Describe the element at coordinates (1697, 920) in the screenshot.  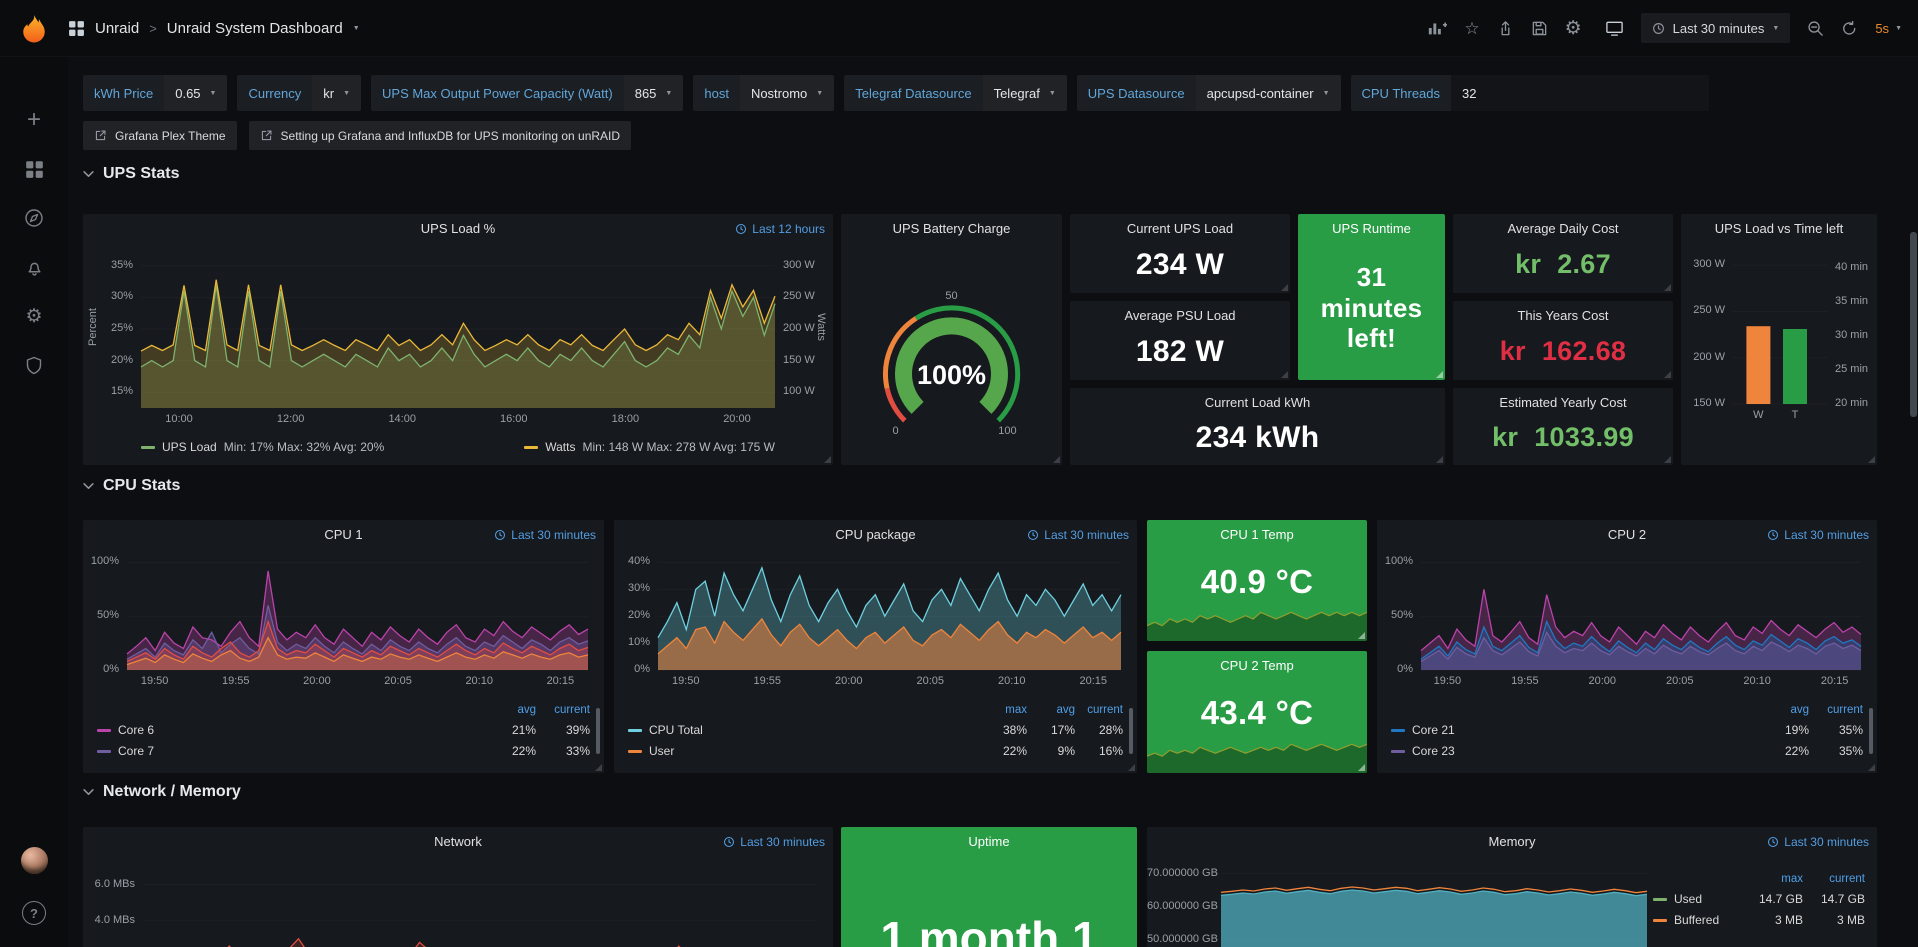
I see `legend-series: Buffered` at that location.